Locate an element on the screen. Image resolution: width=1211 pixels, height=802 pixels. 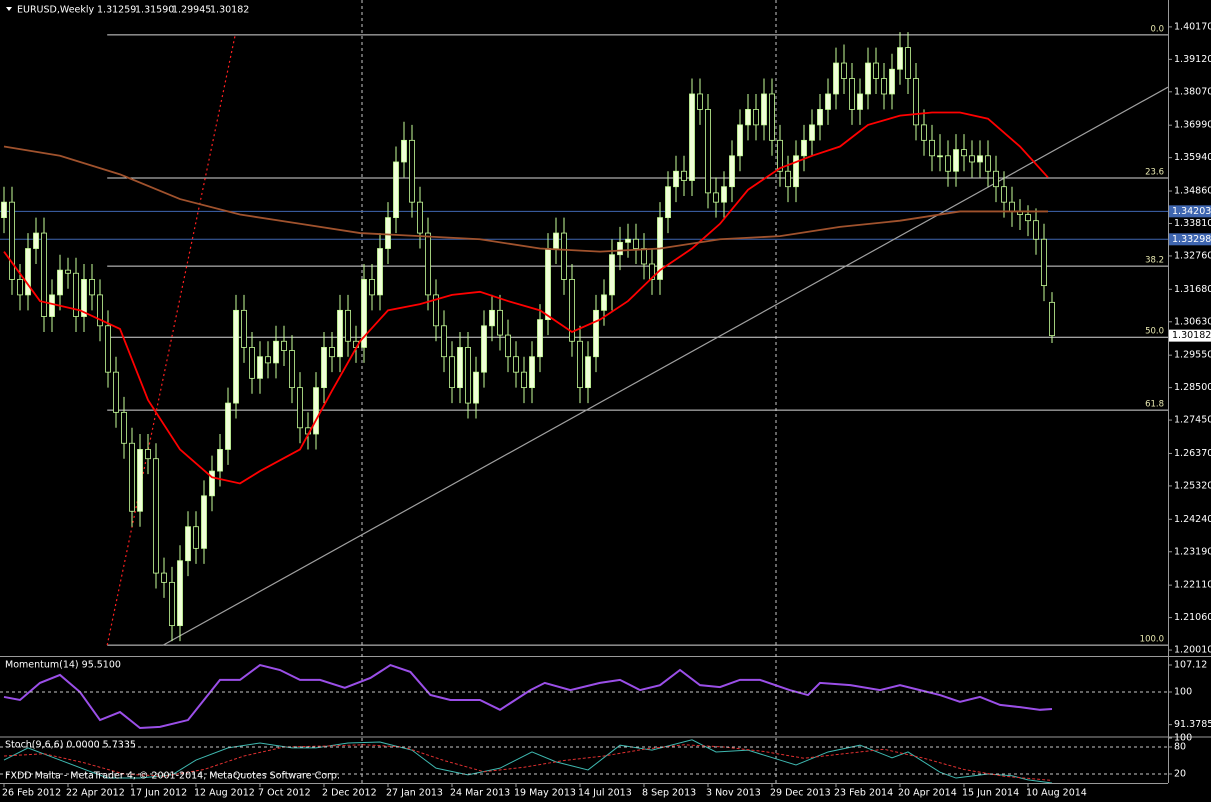
x-tick-label: 29 Dec 2013 is located at coordinates (800, 793).